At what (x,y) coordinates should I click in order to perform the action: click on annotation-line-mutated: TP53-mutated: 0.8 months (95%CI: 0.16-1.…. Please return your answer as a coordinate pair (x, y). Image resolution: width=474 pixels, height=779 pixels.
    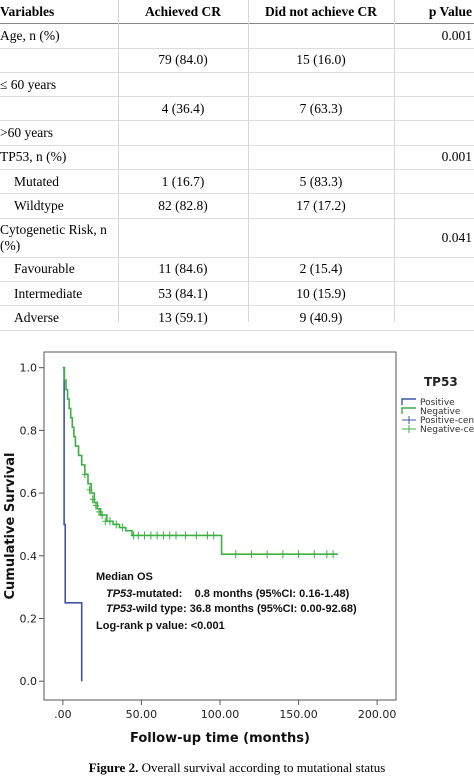
    Looking at the image, I should click on (228, 594).